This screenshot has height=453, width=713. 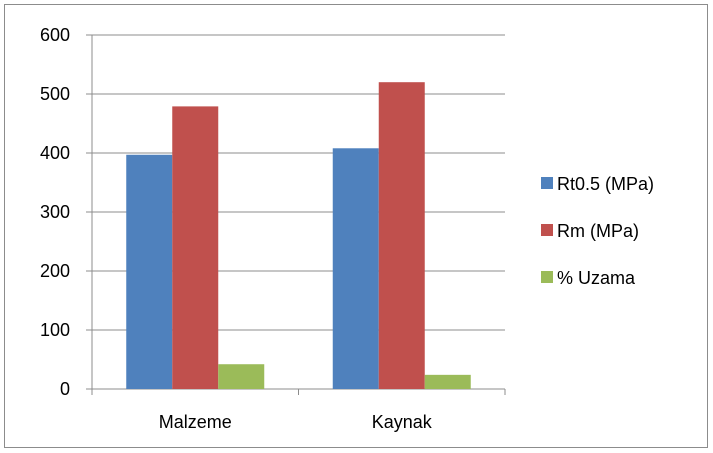 I want to click on legend-label: % Uzama, so click(x=596, y=278).